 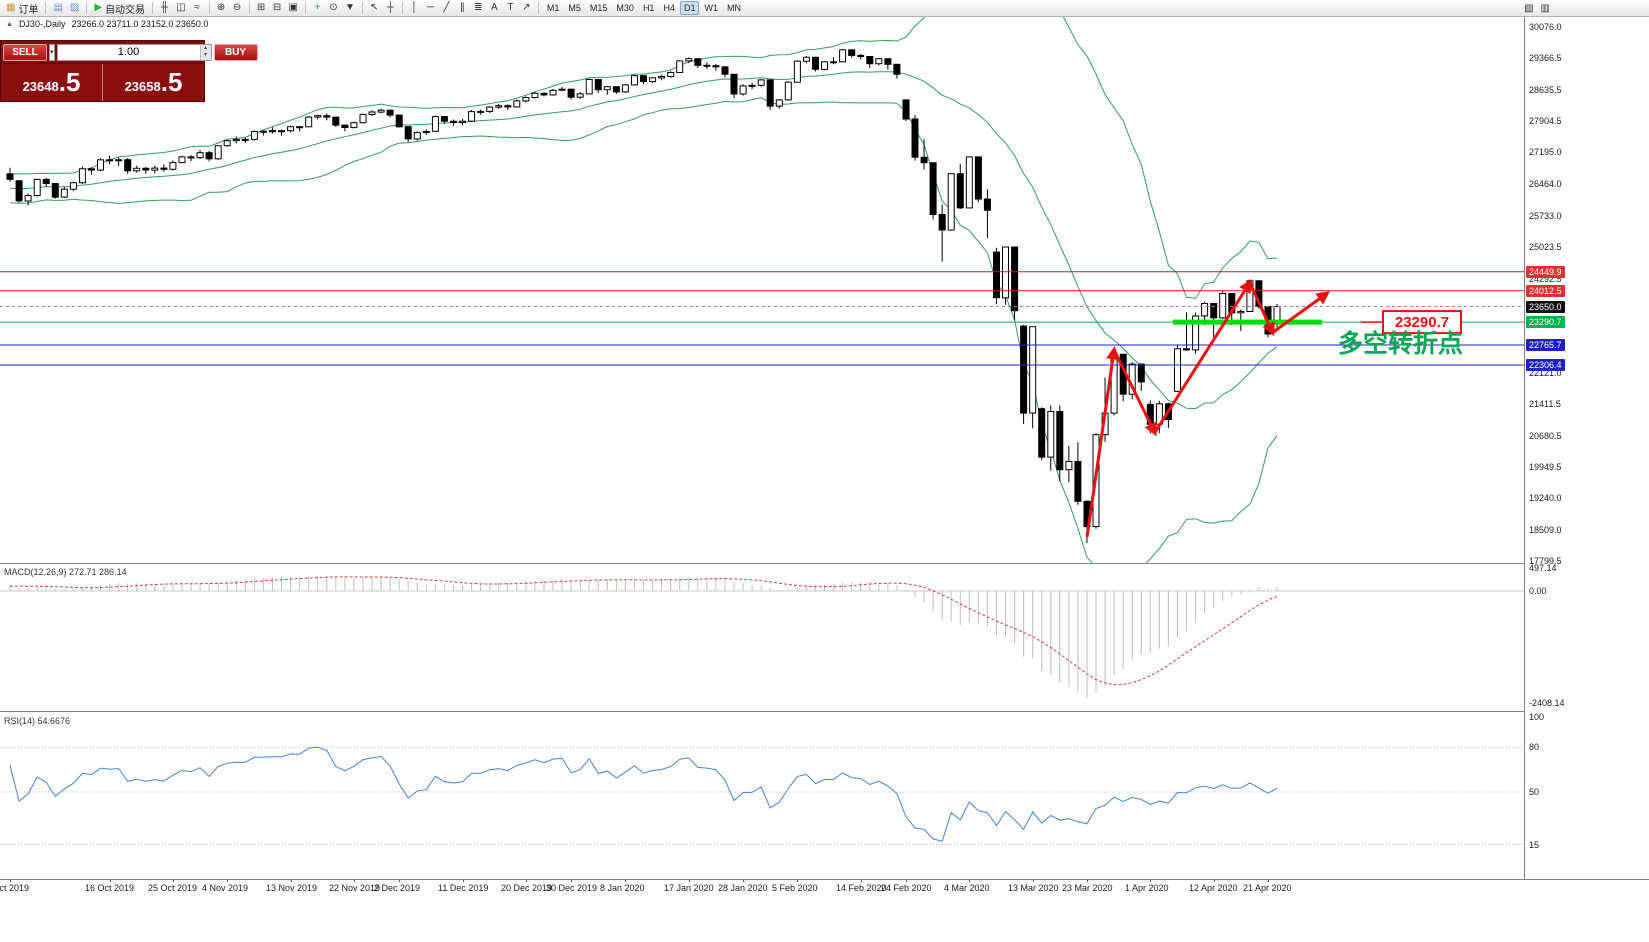 I want to click on add-indicator-button: +, so click(x=317, y=8).